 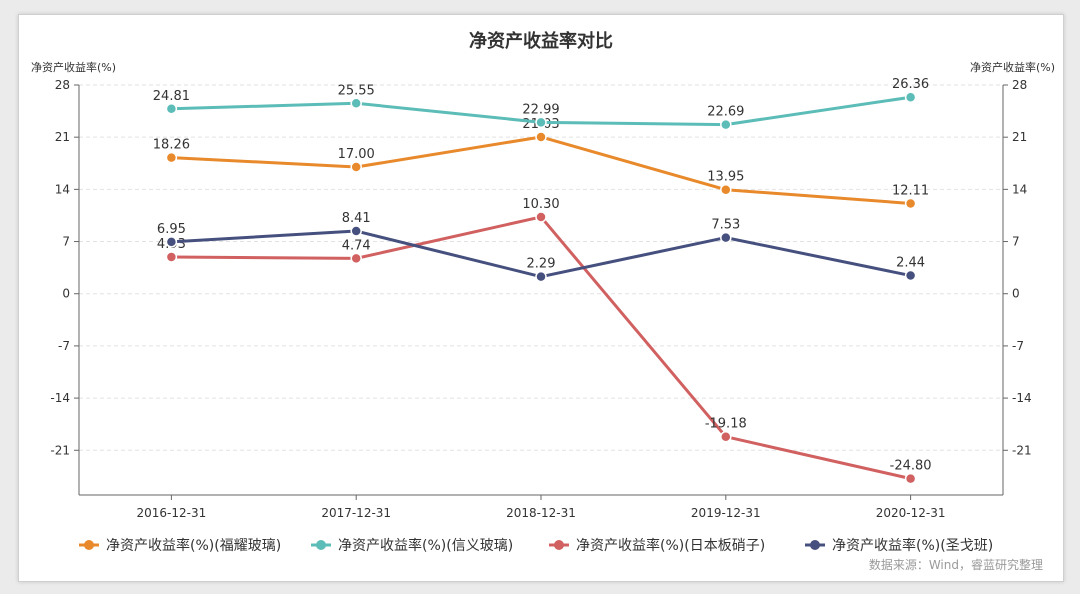 I want to click on y-tick-label-right: 21, so click(x=1019, y=137).